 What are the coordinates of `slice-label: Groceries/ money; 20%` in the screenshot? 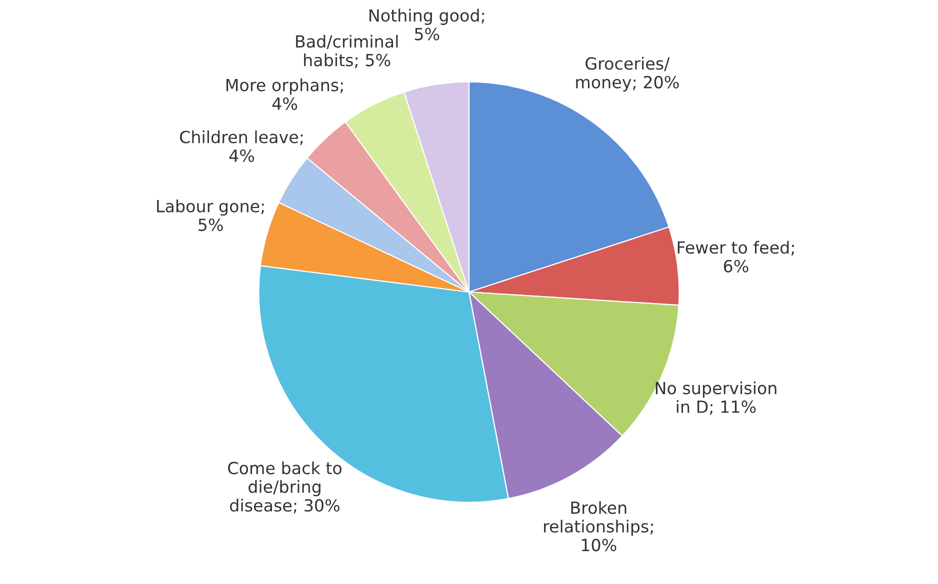 It's located at (627, 74).